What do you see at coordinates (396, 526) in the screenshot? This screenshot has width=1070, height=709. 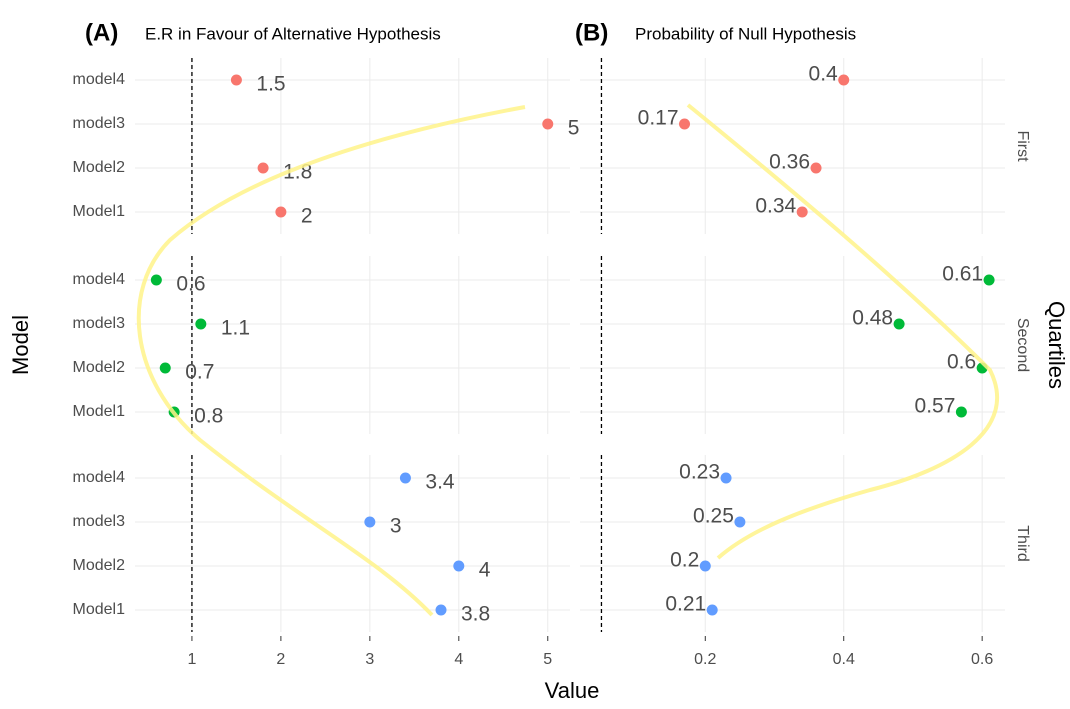 I see `data-label: 3` at bounding box center [396, 526].